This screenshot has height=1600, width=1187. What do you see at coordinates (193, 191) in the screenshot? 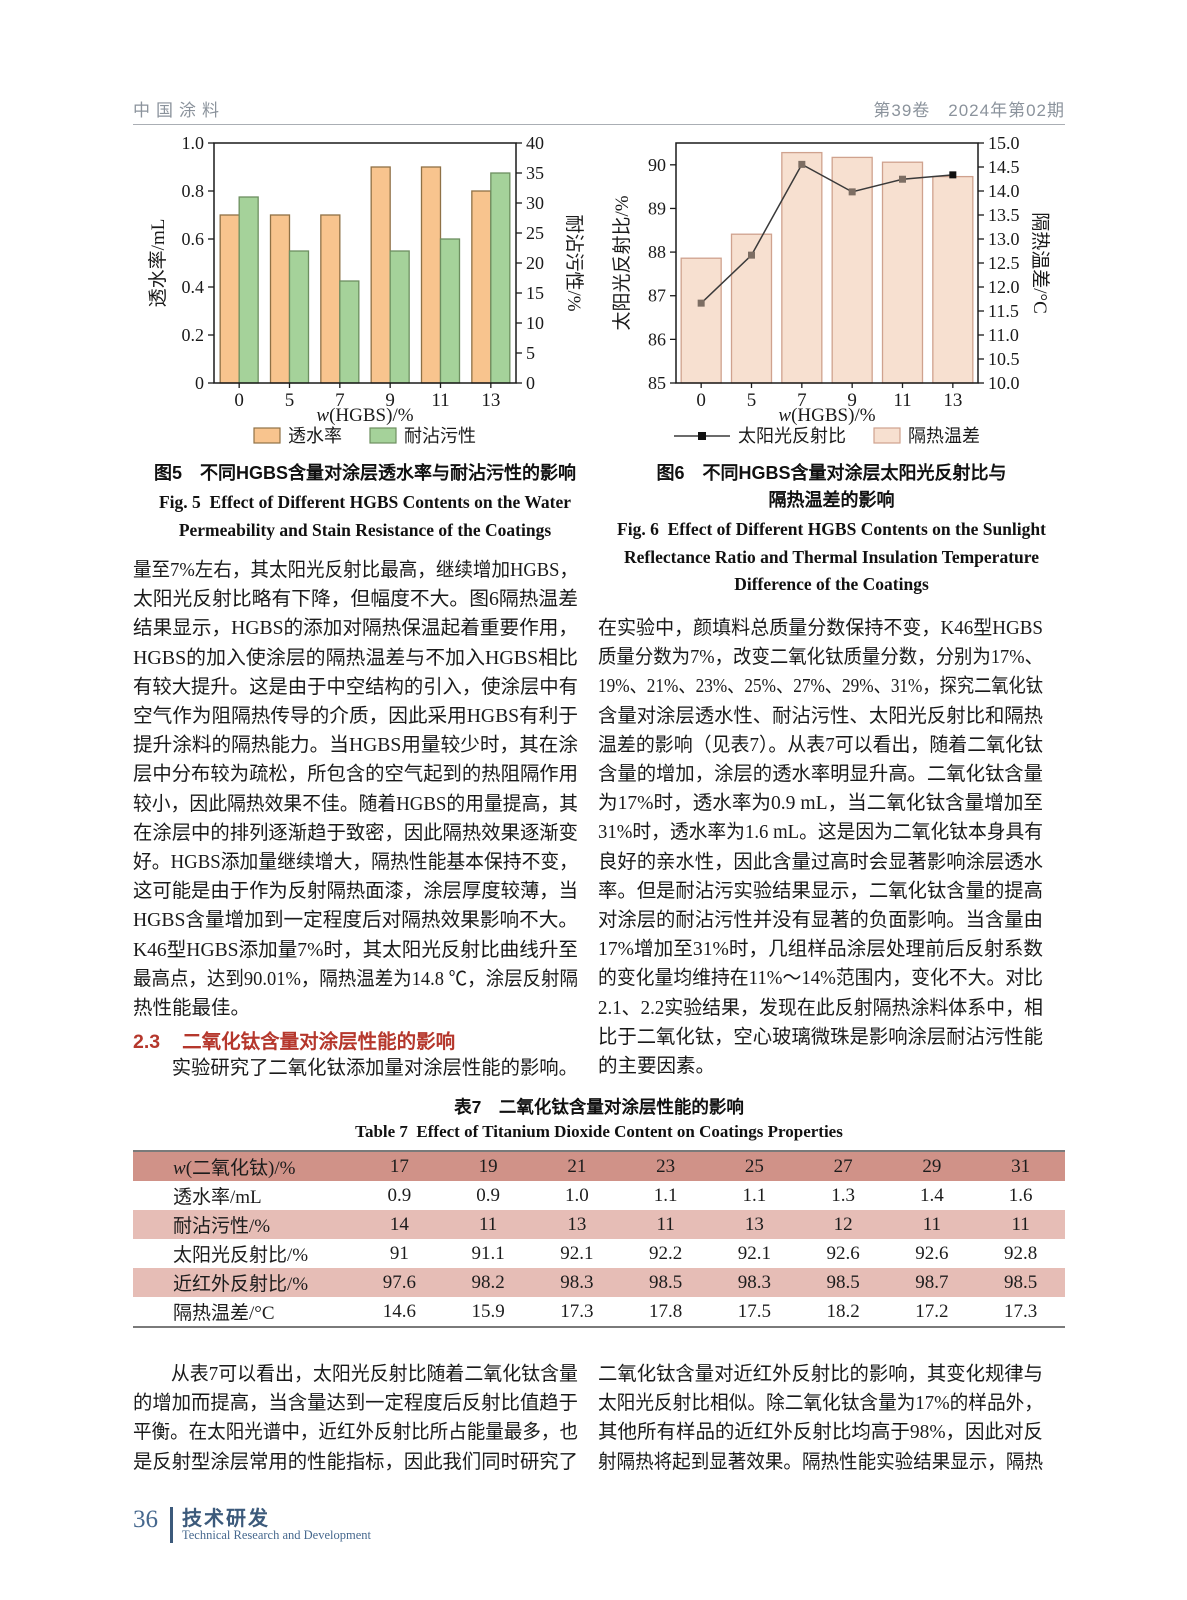
I see `svg-text: 0.8` at bounding box center [193, 191].